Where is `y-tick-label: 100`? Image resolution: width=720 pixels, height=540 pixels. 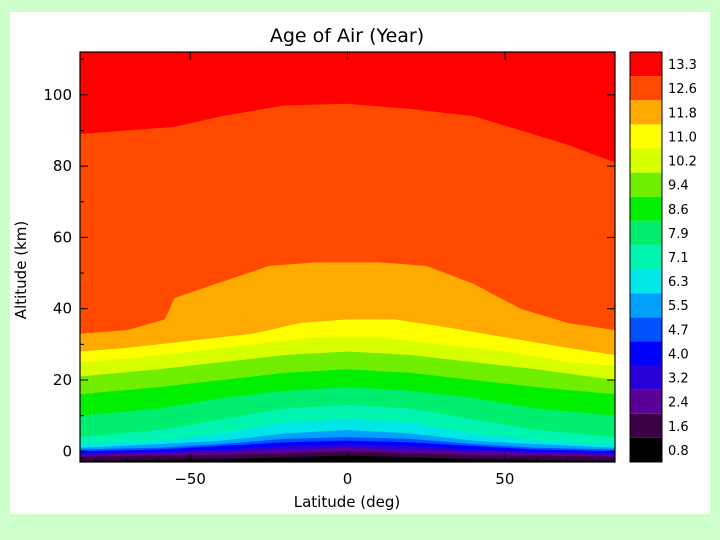 y-tick-label: 100 is located at coordinates (57, 95).